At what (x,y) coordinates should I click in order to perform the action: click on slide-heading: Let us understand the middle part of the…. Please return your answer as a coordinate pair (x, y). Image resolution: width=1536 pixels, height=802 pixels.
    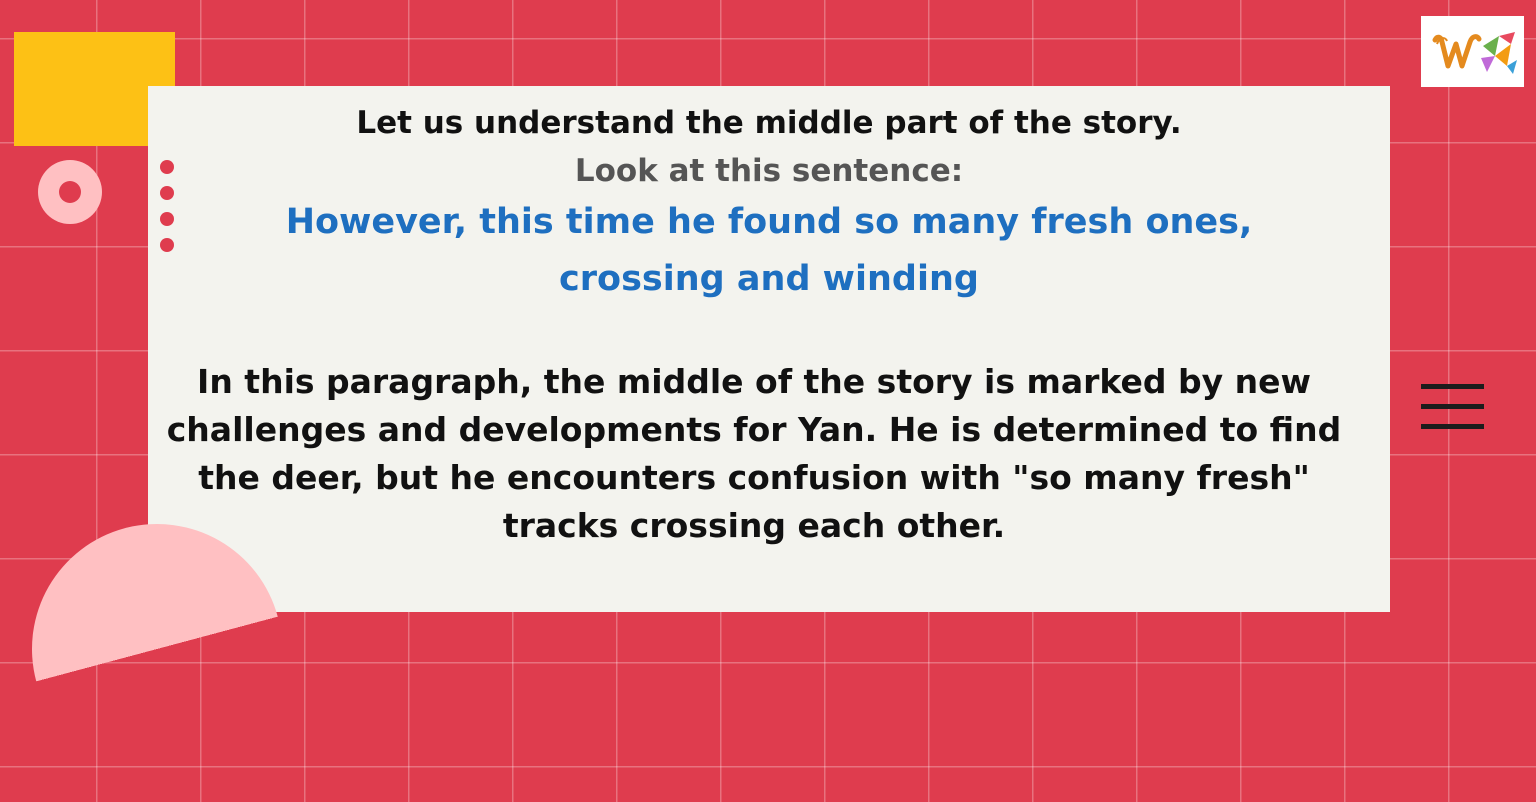
    Looking at the image, I should click on (769, 123).